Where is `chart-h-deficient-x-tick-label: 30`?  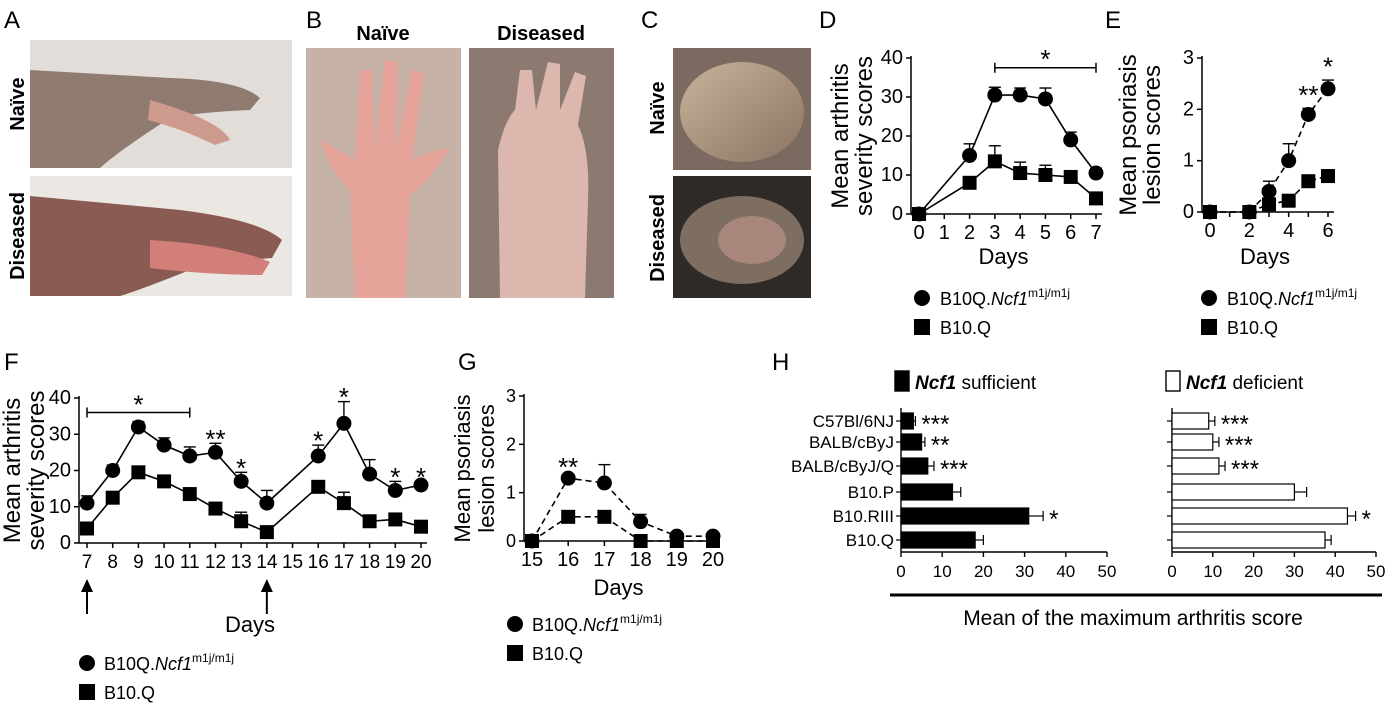 chart-h-deficient-x-tick-label: 30 is located at coordinates (1294, 571).